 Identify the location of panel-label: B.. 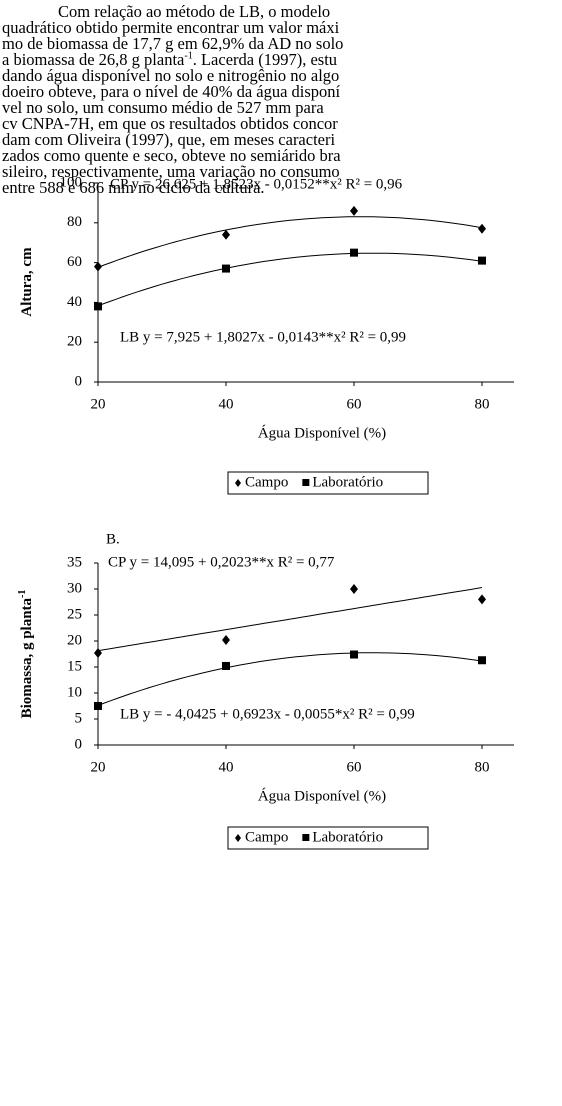
(113, 539).